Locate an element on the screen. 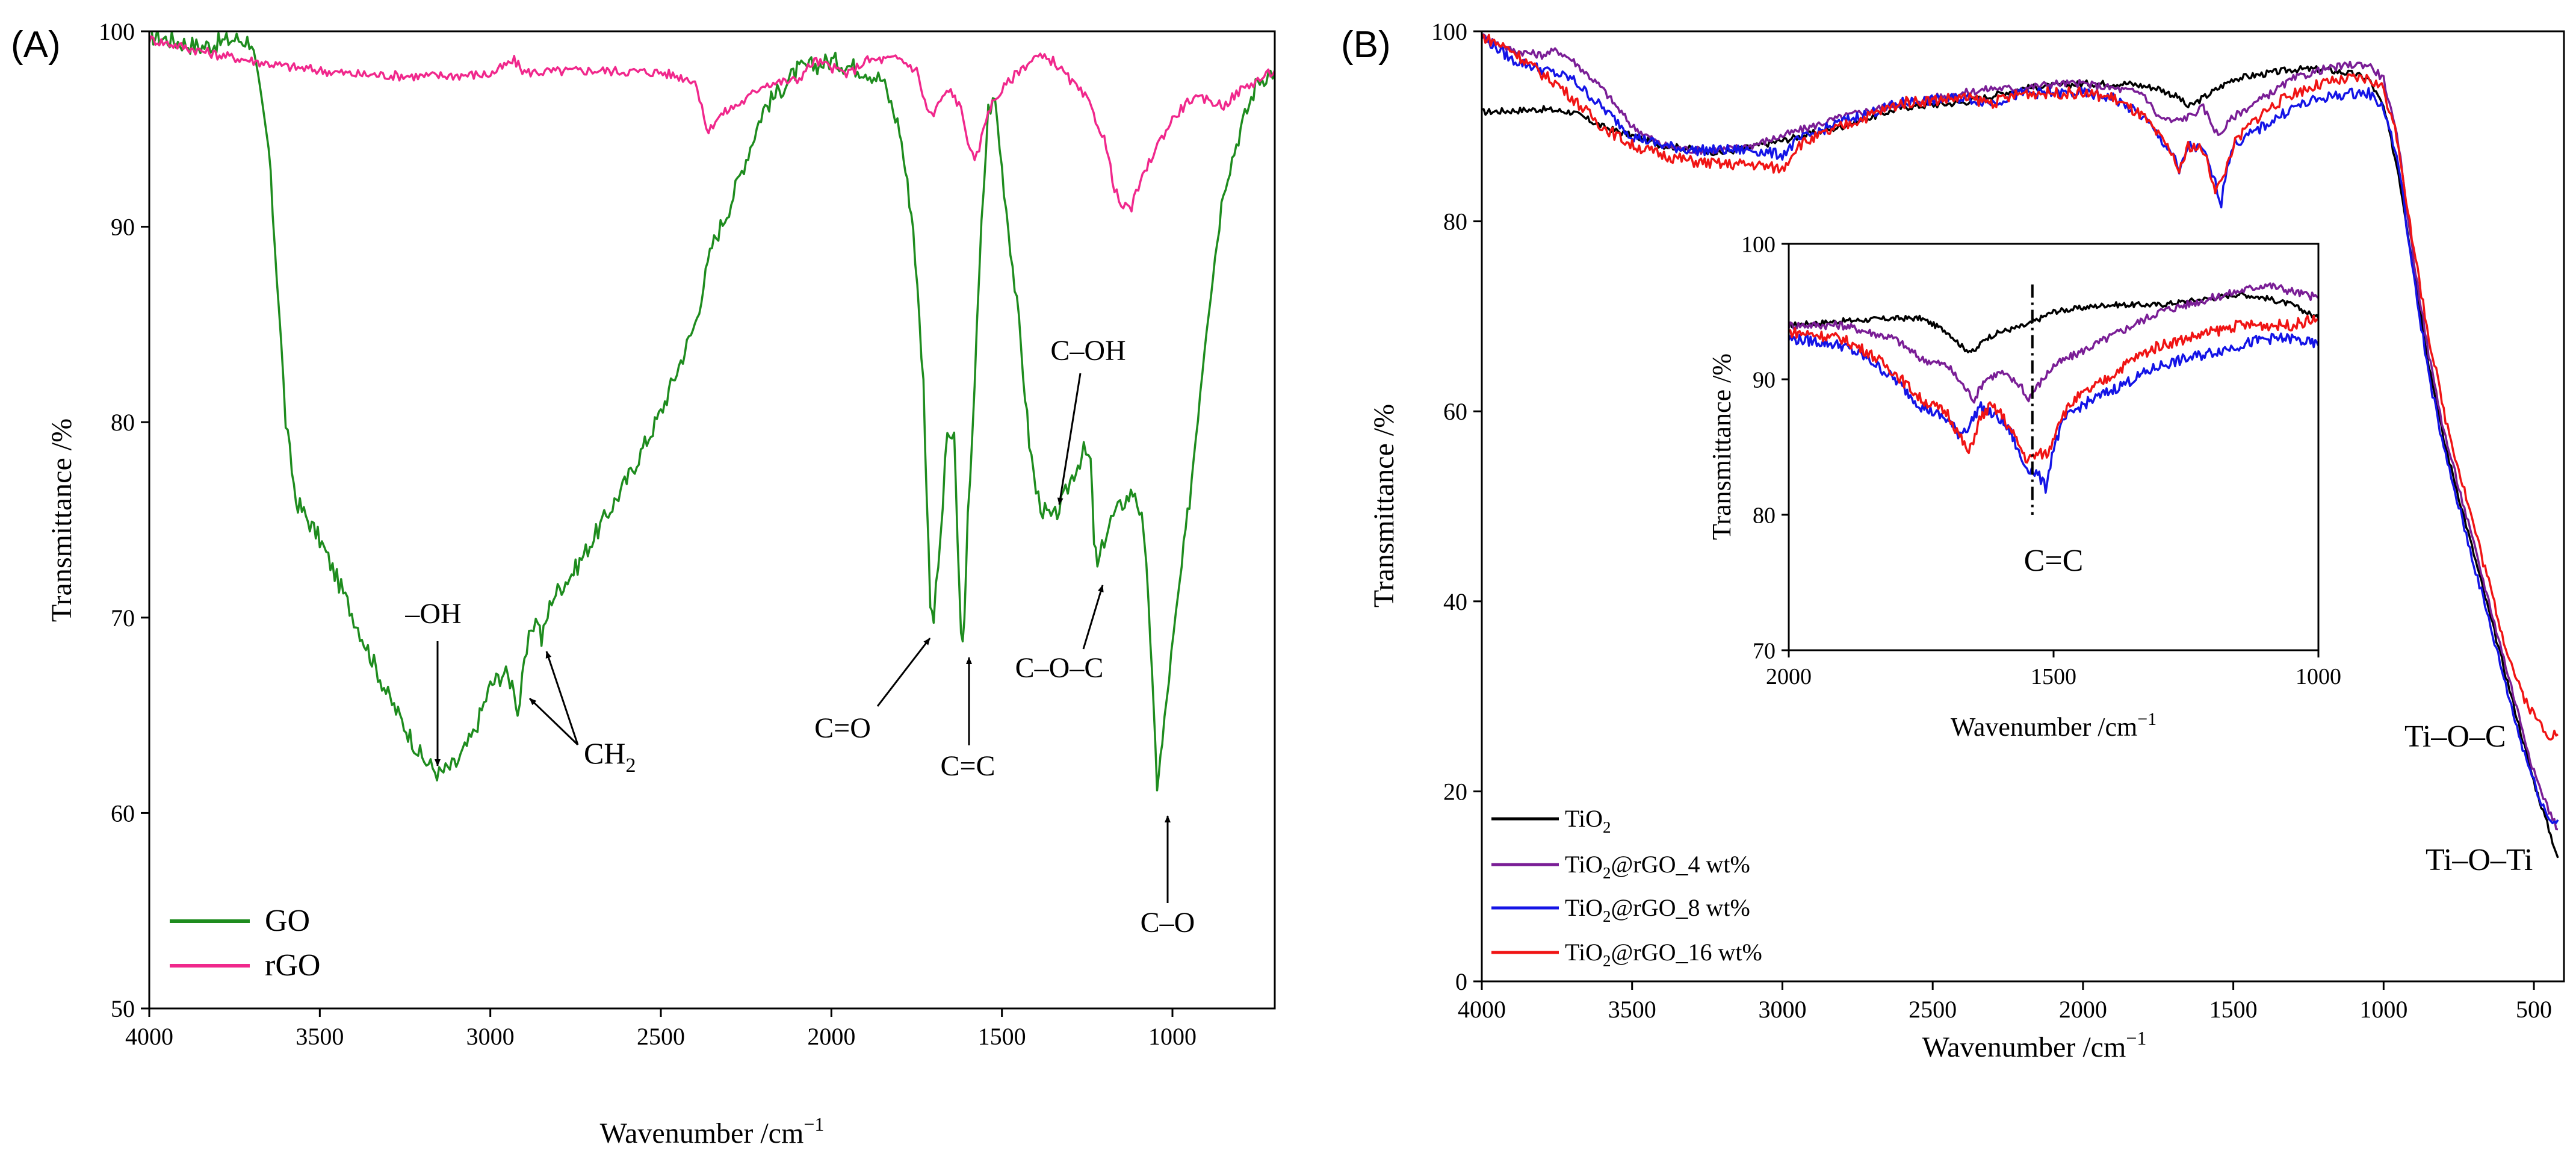  inset-series is located at coordinates (2053, 388).